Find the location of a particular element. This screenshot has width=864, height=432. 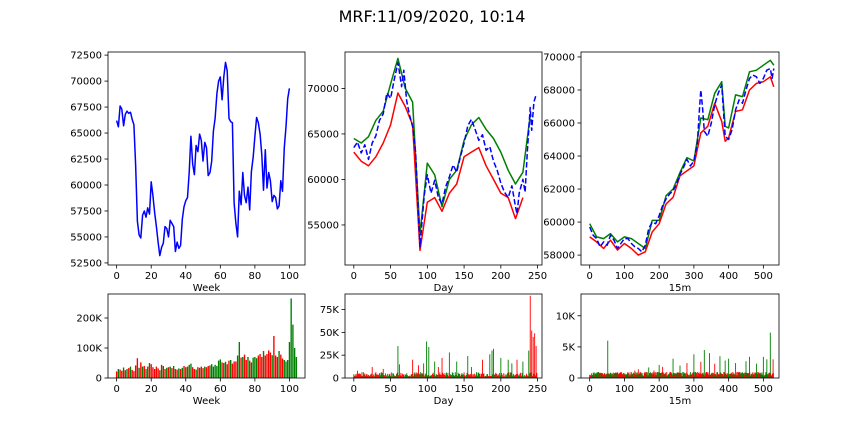

week-price-xtick-label: 0 is located at coordinates (116, 276).